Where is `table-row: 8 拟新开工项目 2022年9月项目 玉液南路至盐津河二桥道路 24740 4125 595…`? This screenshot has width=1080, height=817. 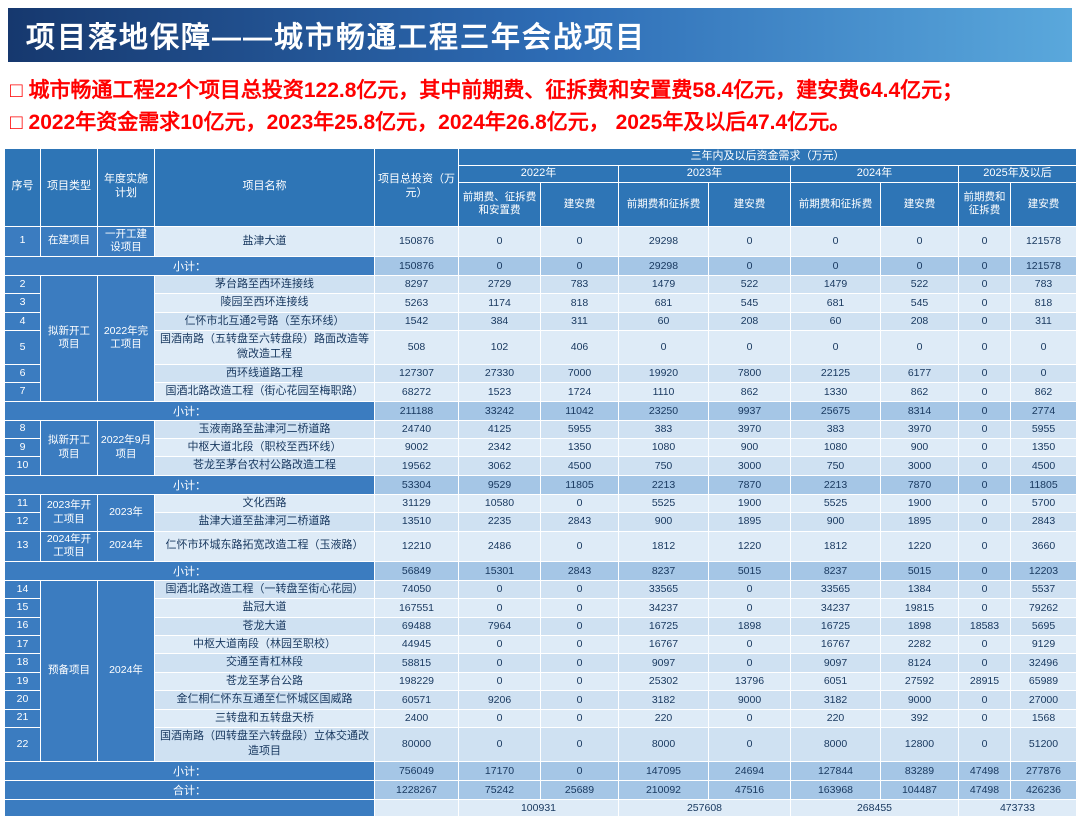 table-row: 8 拟新开工项目 2022年9月项目 玉液南路至盐津河二桥道路 24740 4125 595… is located at coordinates (540, 447).